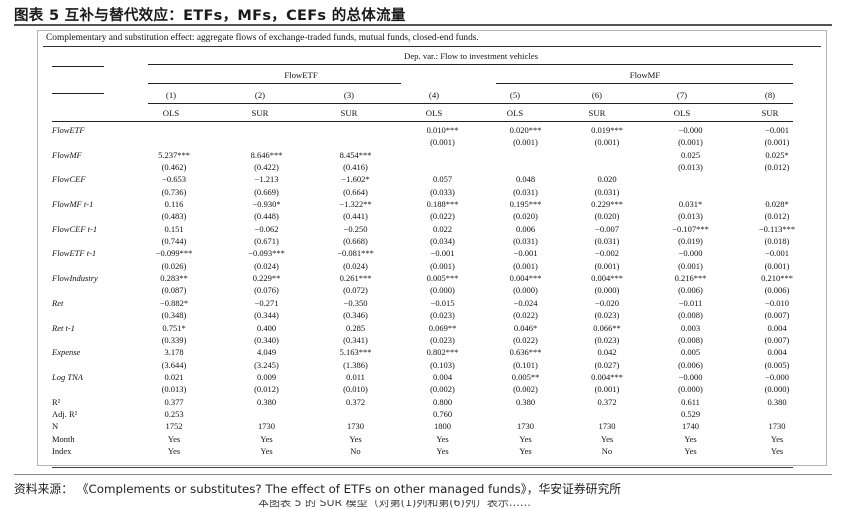 The width and height of the screenshot is (845, 509). What do you see at coordinates (777, 290) in the screenshot?
I see `cell-col-8: (0.006)` at bounding box center [777, 290].